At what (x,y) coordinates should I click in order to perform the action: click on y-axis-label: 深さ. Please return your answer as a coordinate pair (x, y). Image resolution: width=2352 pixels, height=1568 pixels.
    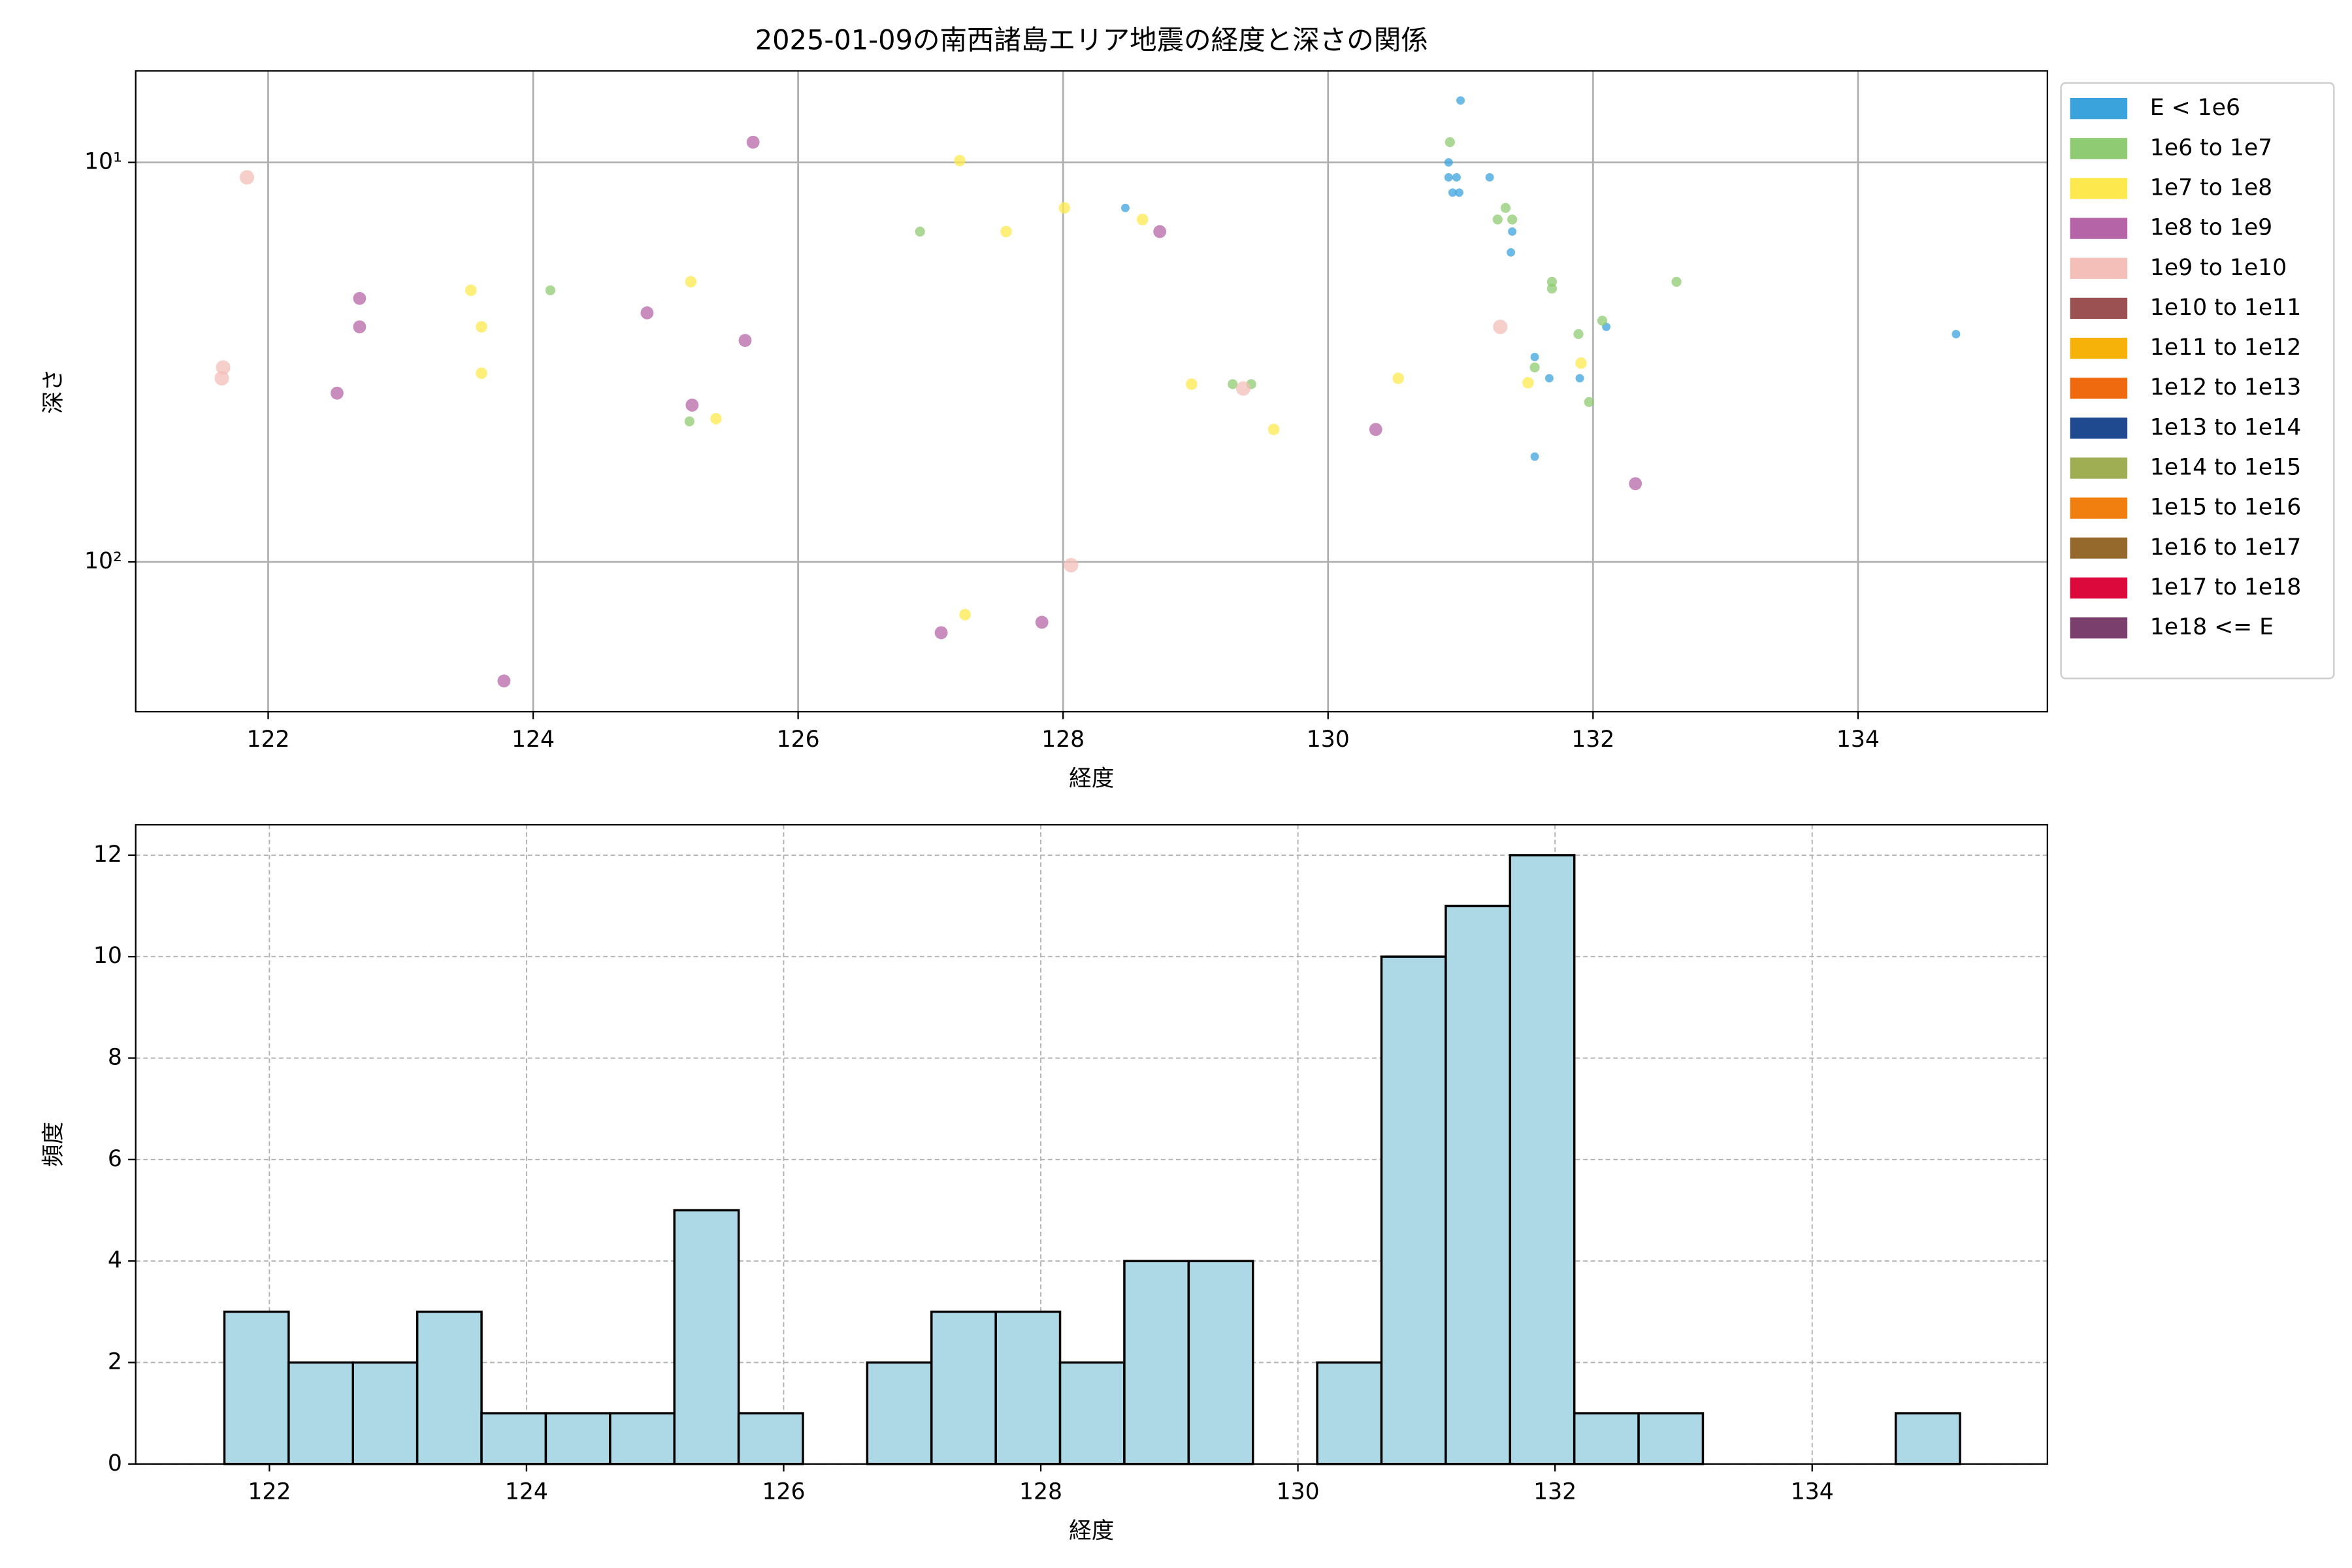
    Looking at the image, I should click on (54, 391).